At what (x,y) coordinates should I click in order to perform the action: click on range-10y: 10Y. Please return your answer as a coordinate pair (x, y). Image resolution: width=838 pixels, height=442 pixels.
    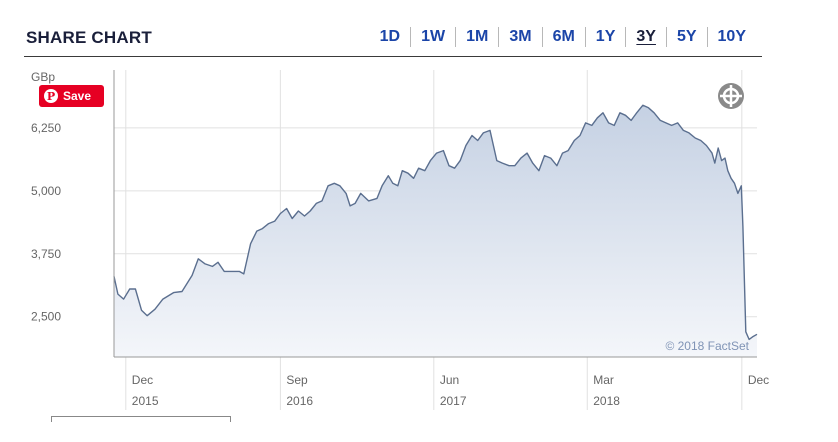
    Looking at the image, I should click on (731, 37).